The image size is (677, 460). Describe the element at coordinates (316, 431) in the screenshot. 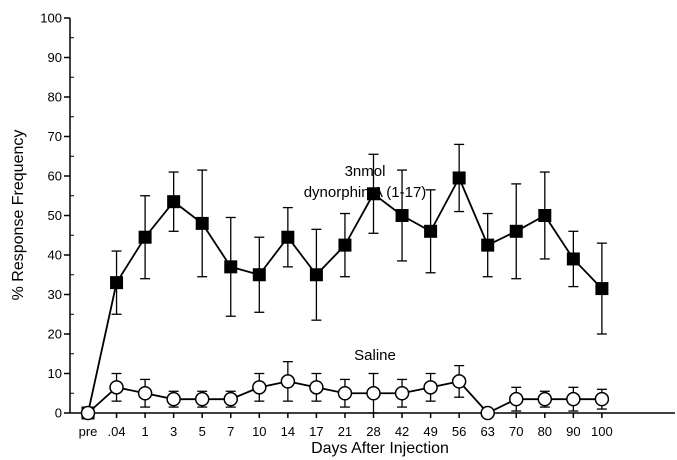

I see `x-tick-label: 17` at that location.